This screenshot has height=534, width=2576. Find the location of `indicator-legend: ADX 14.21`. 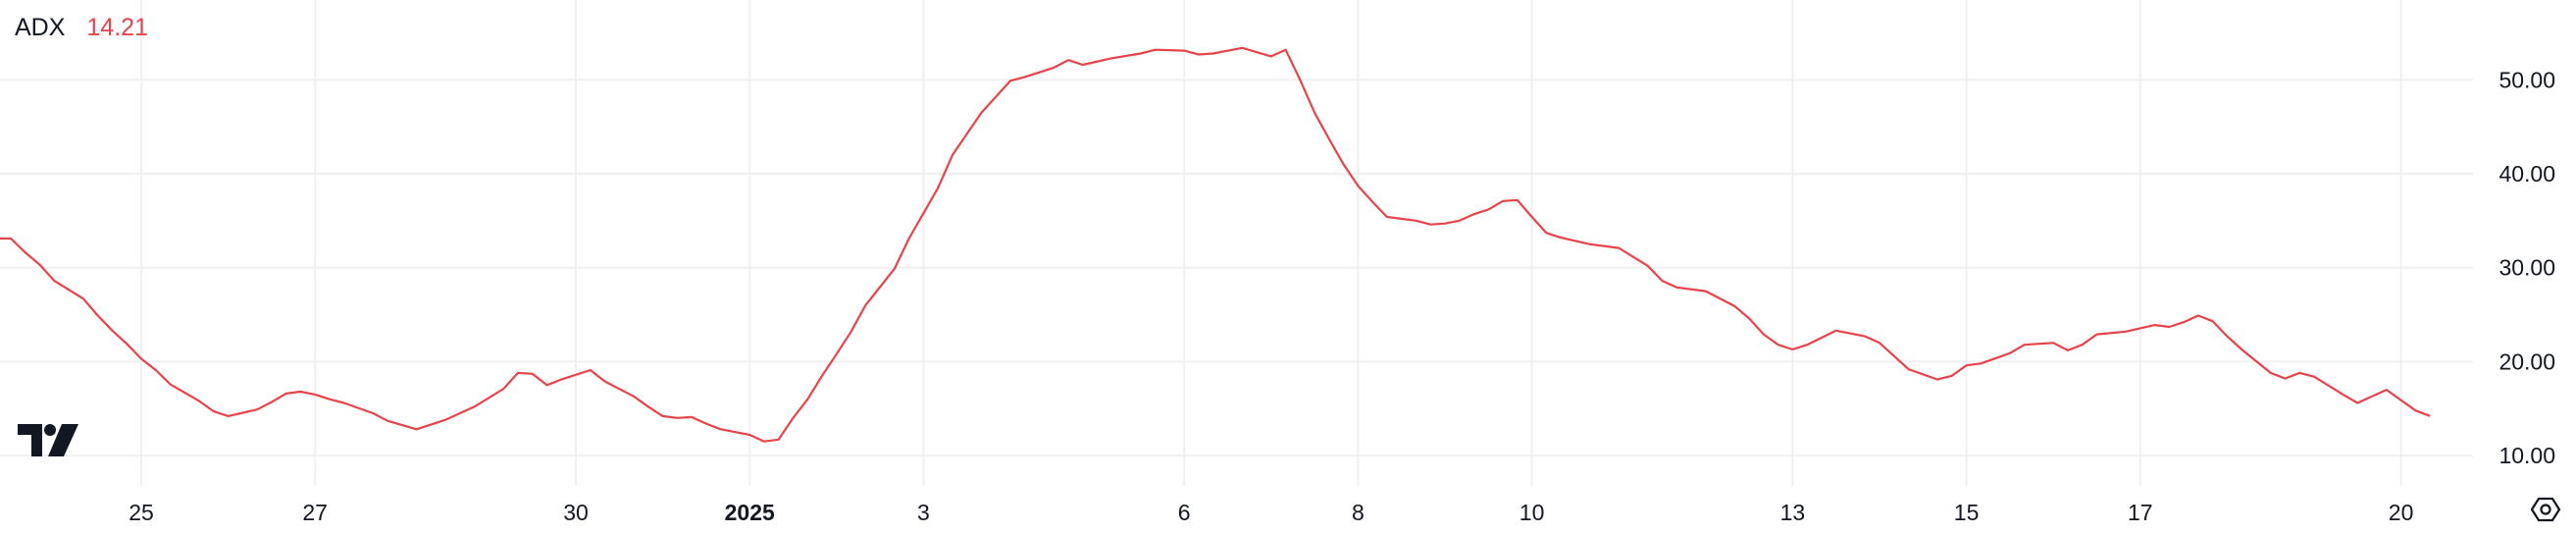

indicator-legend: ADX 14.21 is located at coordinates (81, 28).